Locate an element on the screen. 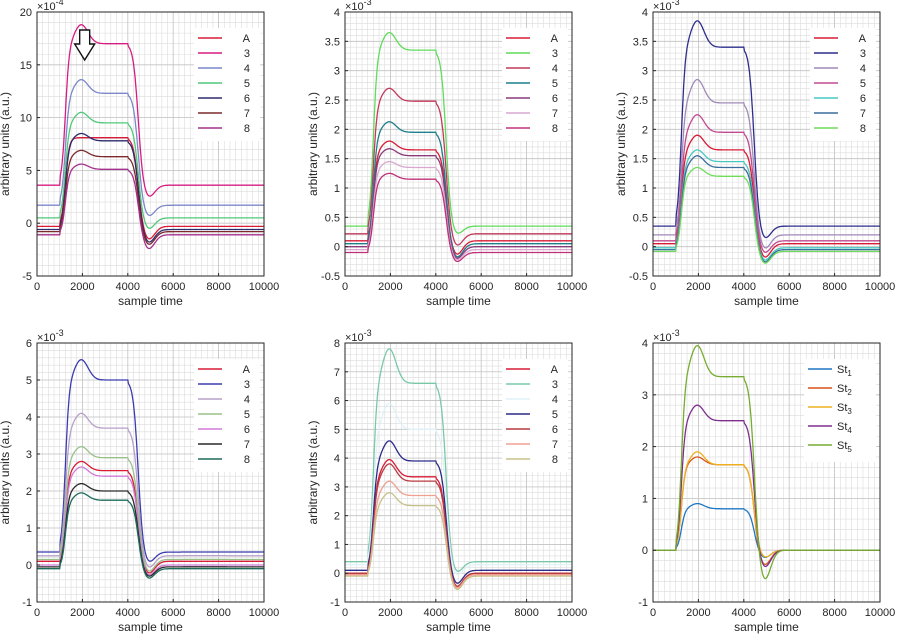  y-tick-label: -5 is located at coordinates (27, 277).